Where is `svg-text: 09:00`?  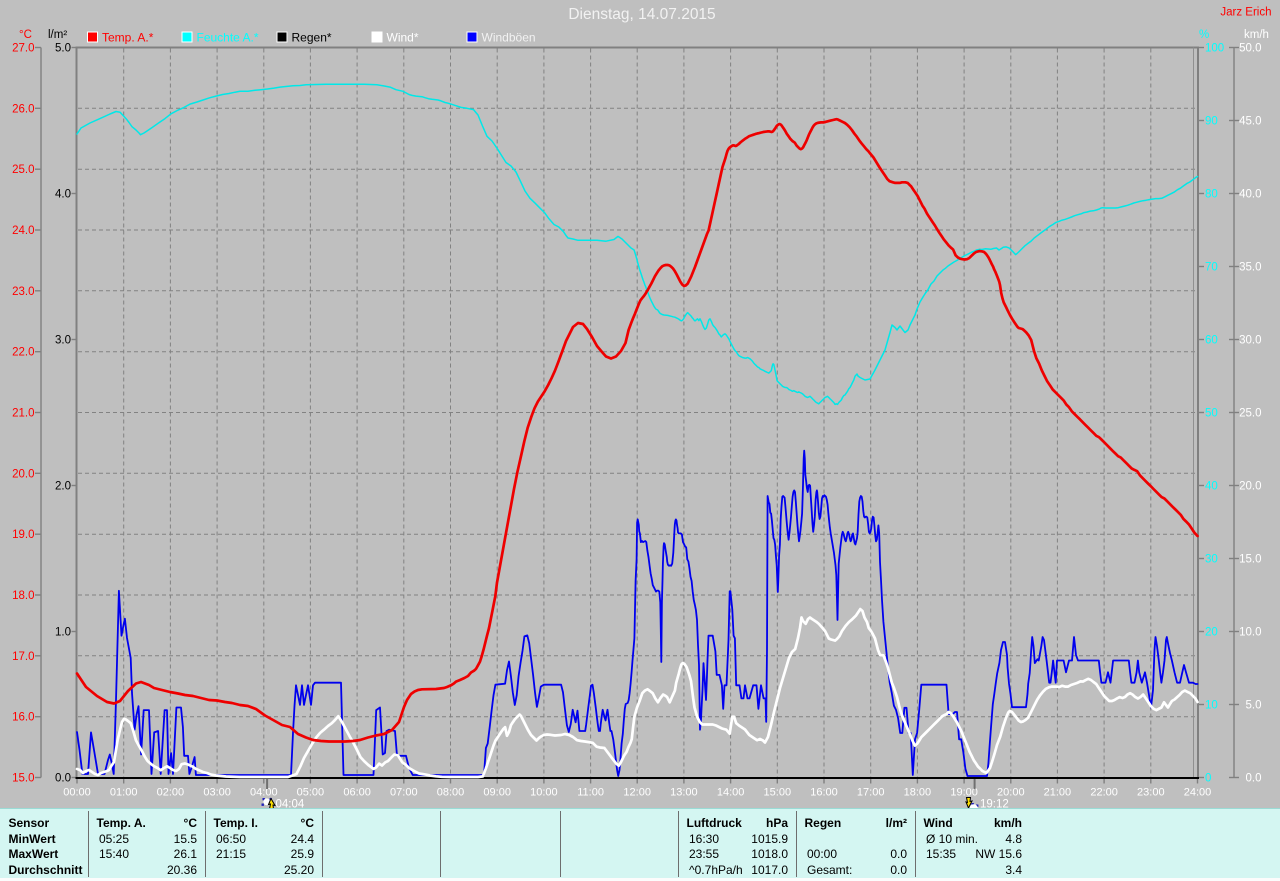
svg-text: 09:00 is located at coordinates (497, 793).